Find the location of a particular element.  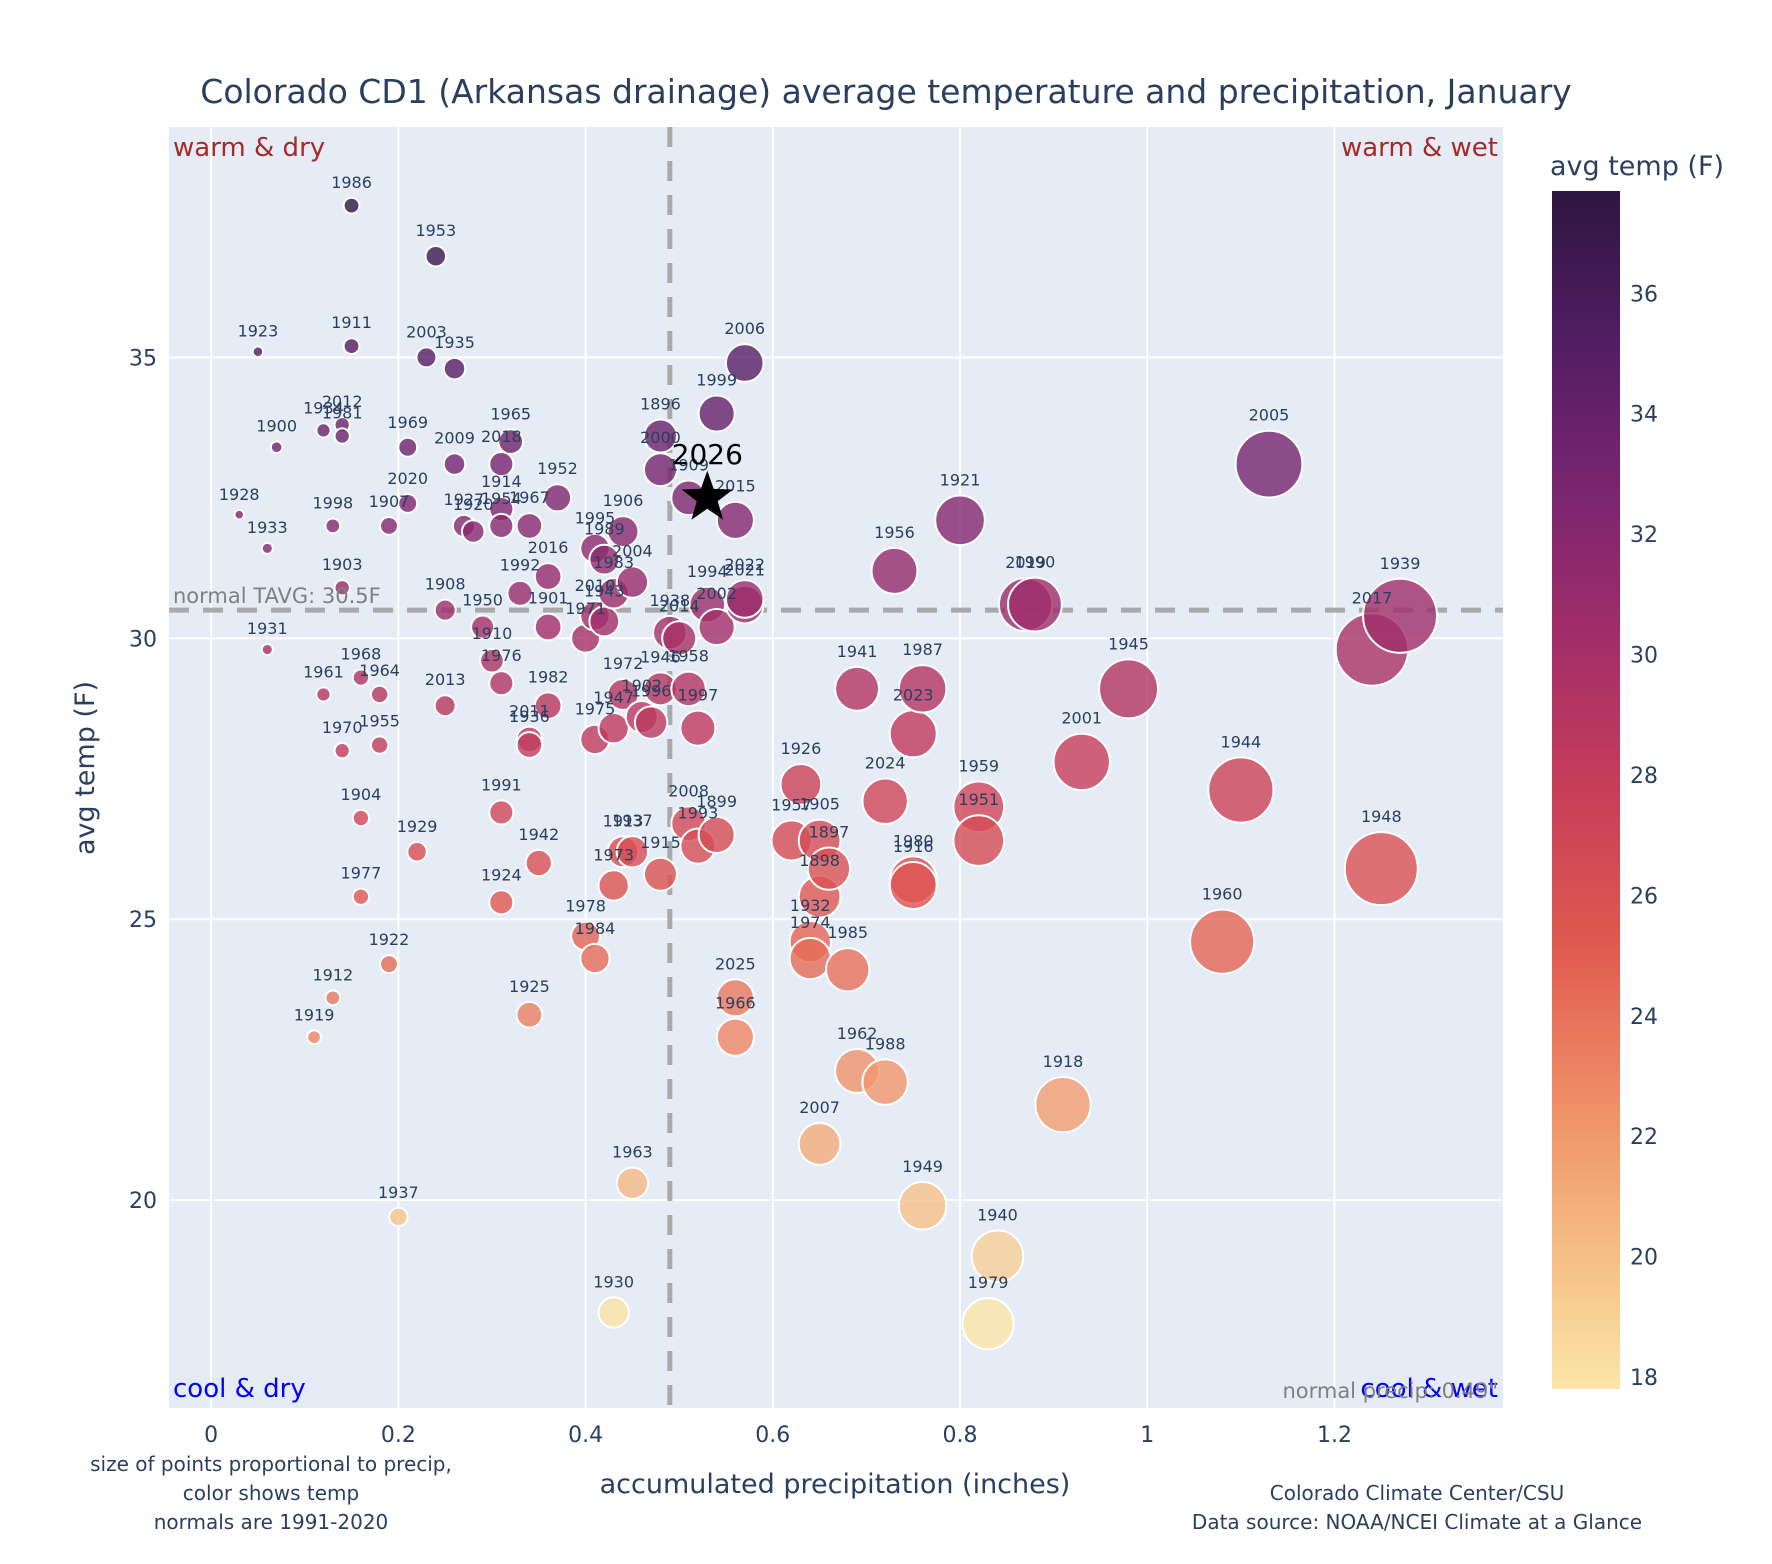

colorbar: avg temp (F) 18 20 22 24 26 28 30 32 34 36 is located at coordinates (1637, 771).